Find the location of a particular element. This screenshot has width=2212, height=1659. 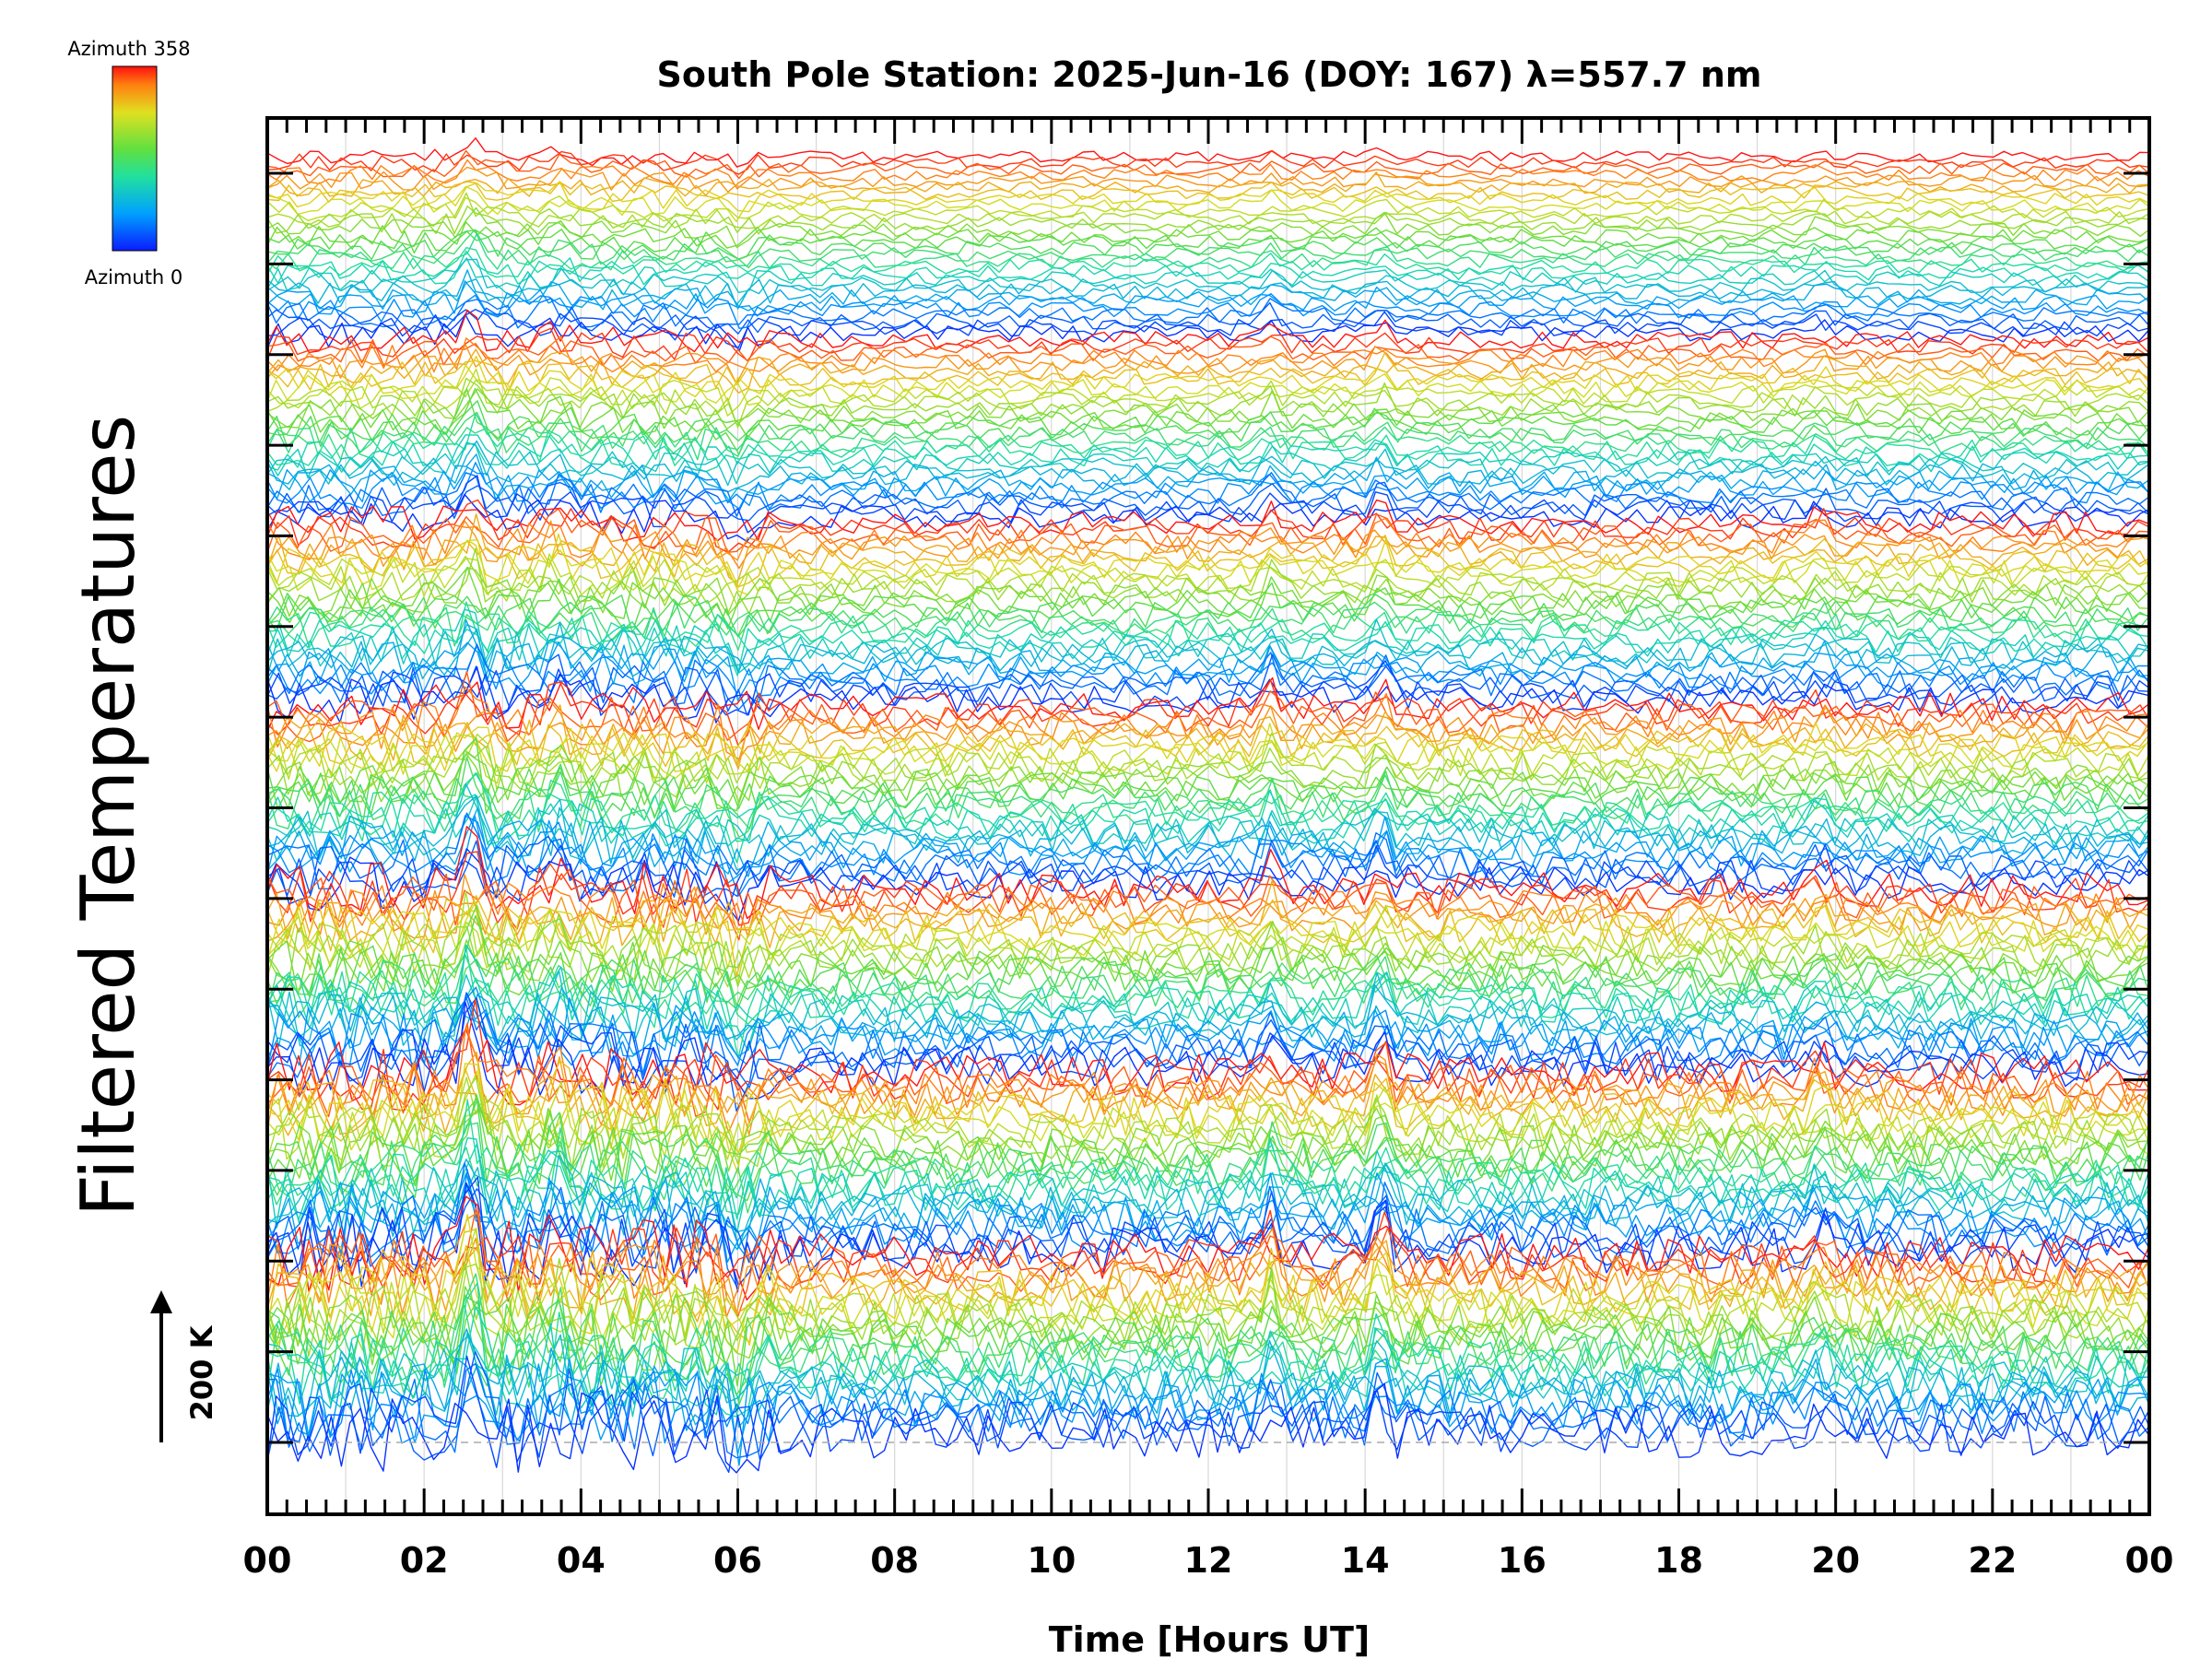

x-tick-labels: 00 02 04 06 08 10 12 14 16 18 20 22 00 is located at coordinates (1208, 1560).